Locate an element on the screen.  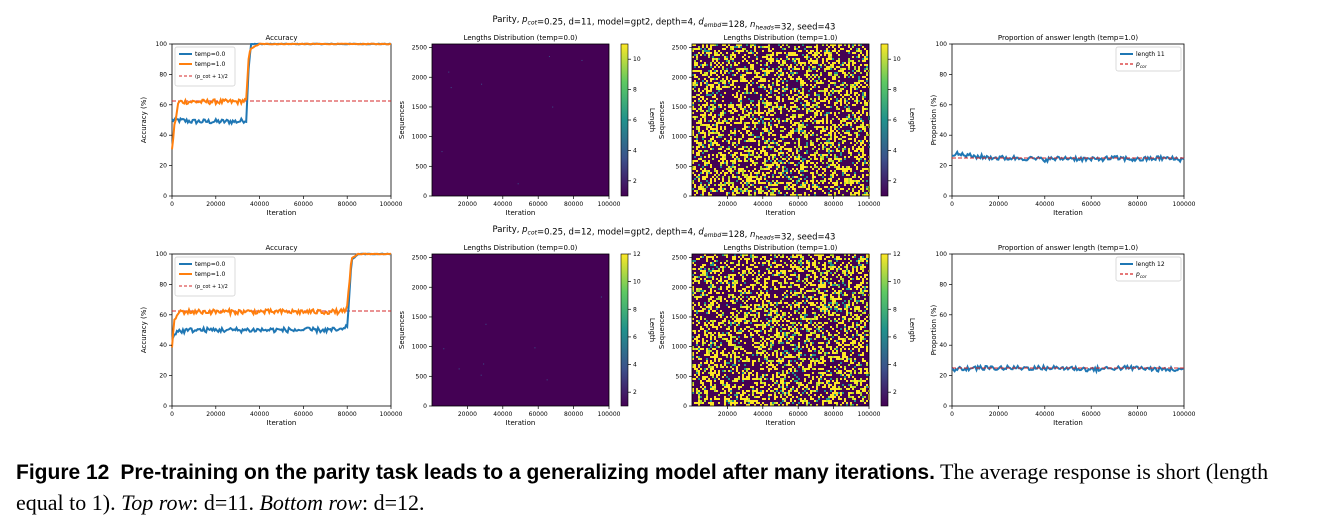
y-tick-label: 1000 is located at coordinates (419, 347).